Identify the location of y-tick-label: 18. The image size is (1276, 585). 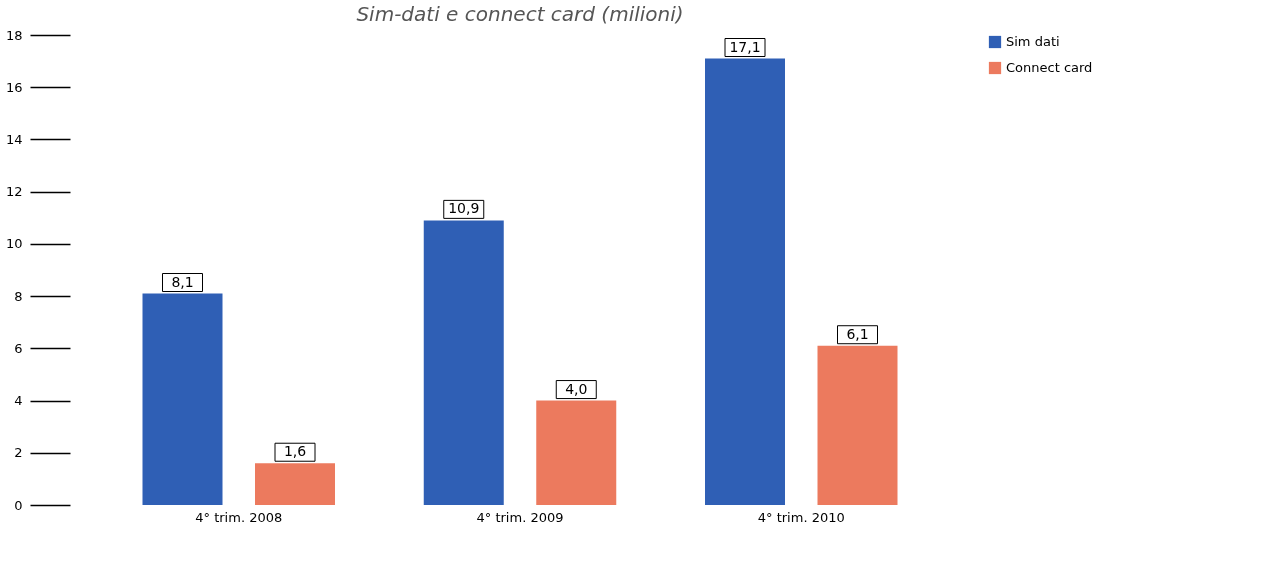
(14, 35).